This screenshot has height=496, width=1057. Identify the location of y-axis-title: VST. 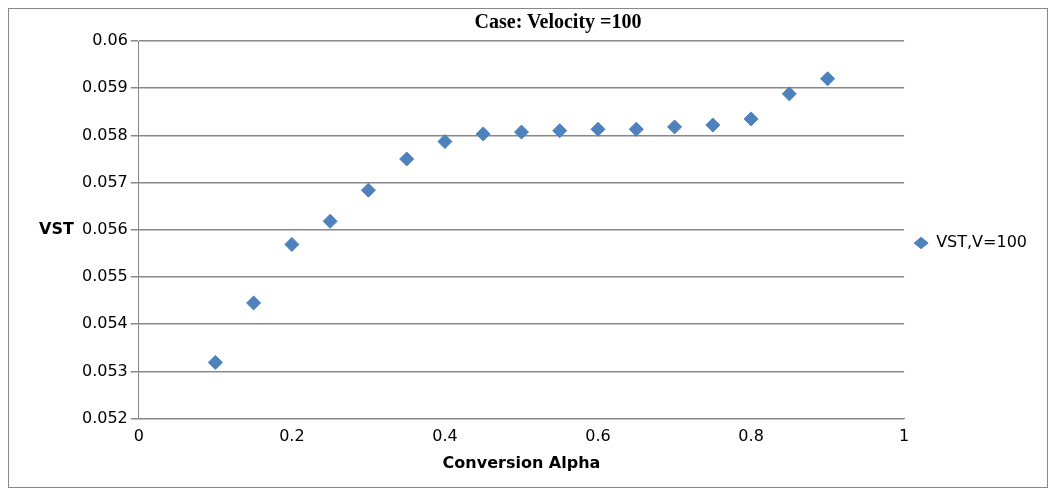
(56, 228).